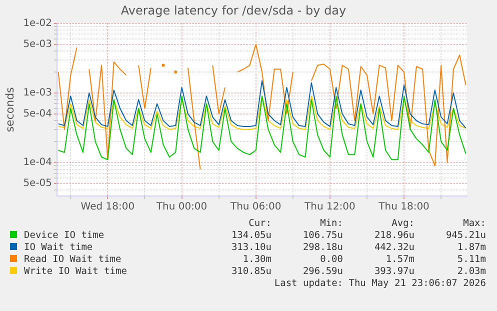  I want to click on legend-label: Write IO Wait time, so click(75, 272).